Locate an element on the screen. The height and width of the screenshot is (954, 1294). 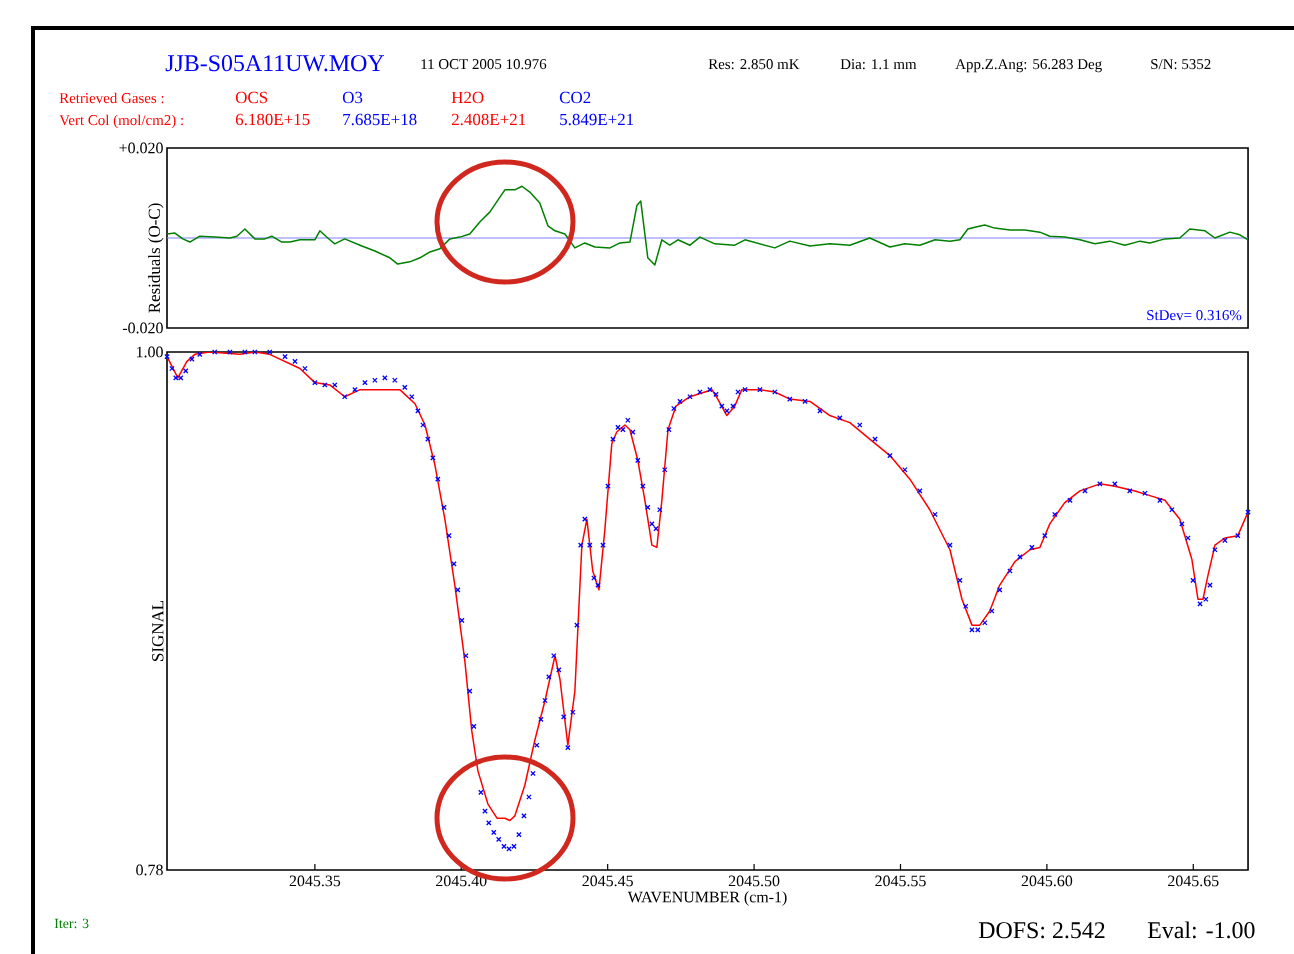
text: 5.849E+21 is located at coordinates (597, 119).